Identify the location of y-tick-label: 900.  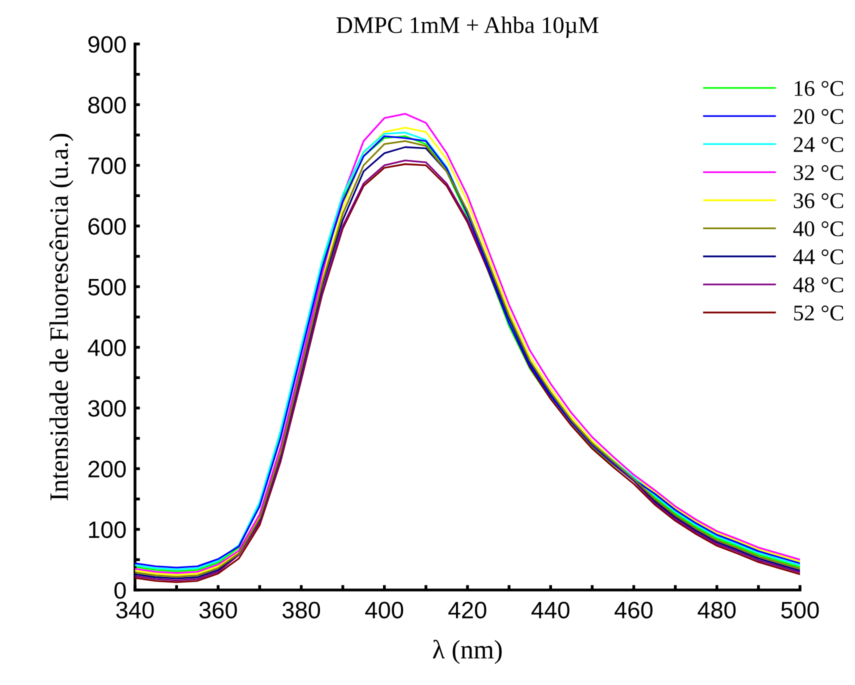
(107, 44).